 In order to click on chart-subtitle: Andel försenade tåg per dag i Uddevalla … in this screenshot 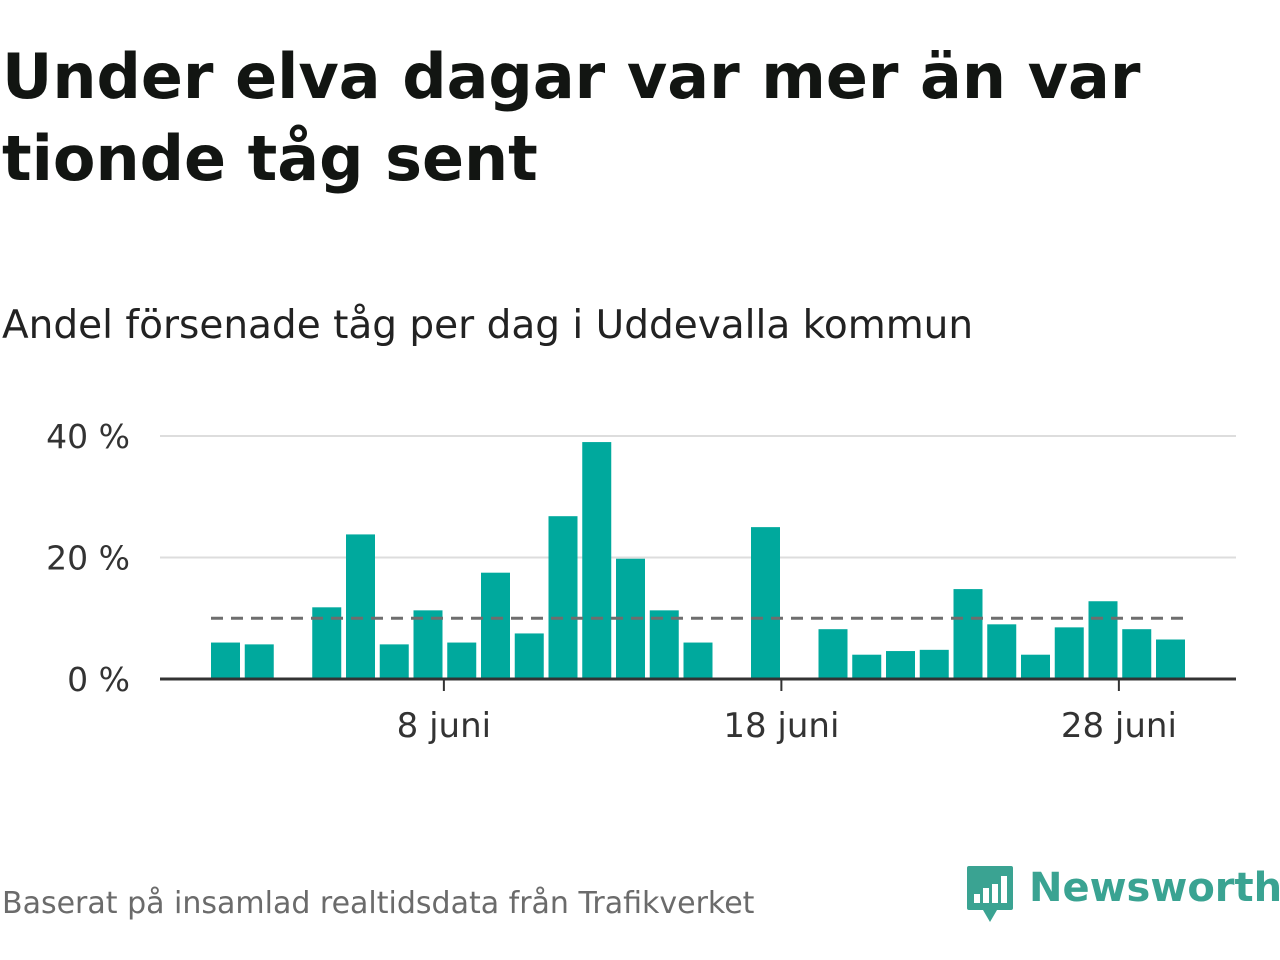, I will do `click(488, 325)`.